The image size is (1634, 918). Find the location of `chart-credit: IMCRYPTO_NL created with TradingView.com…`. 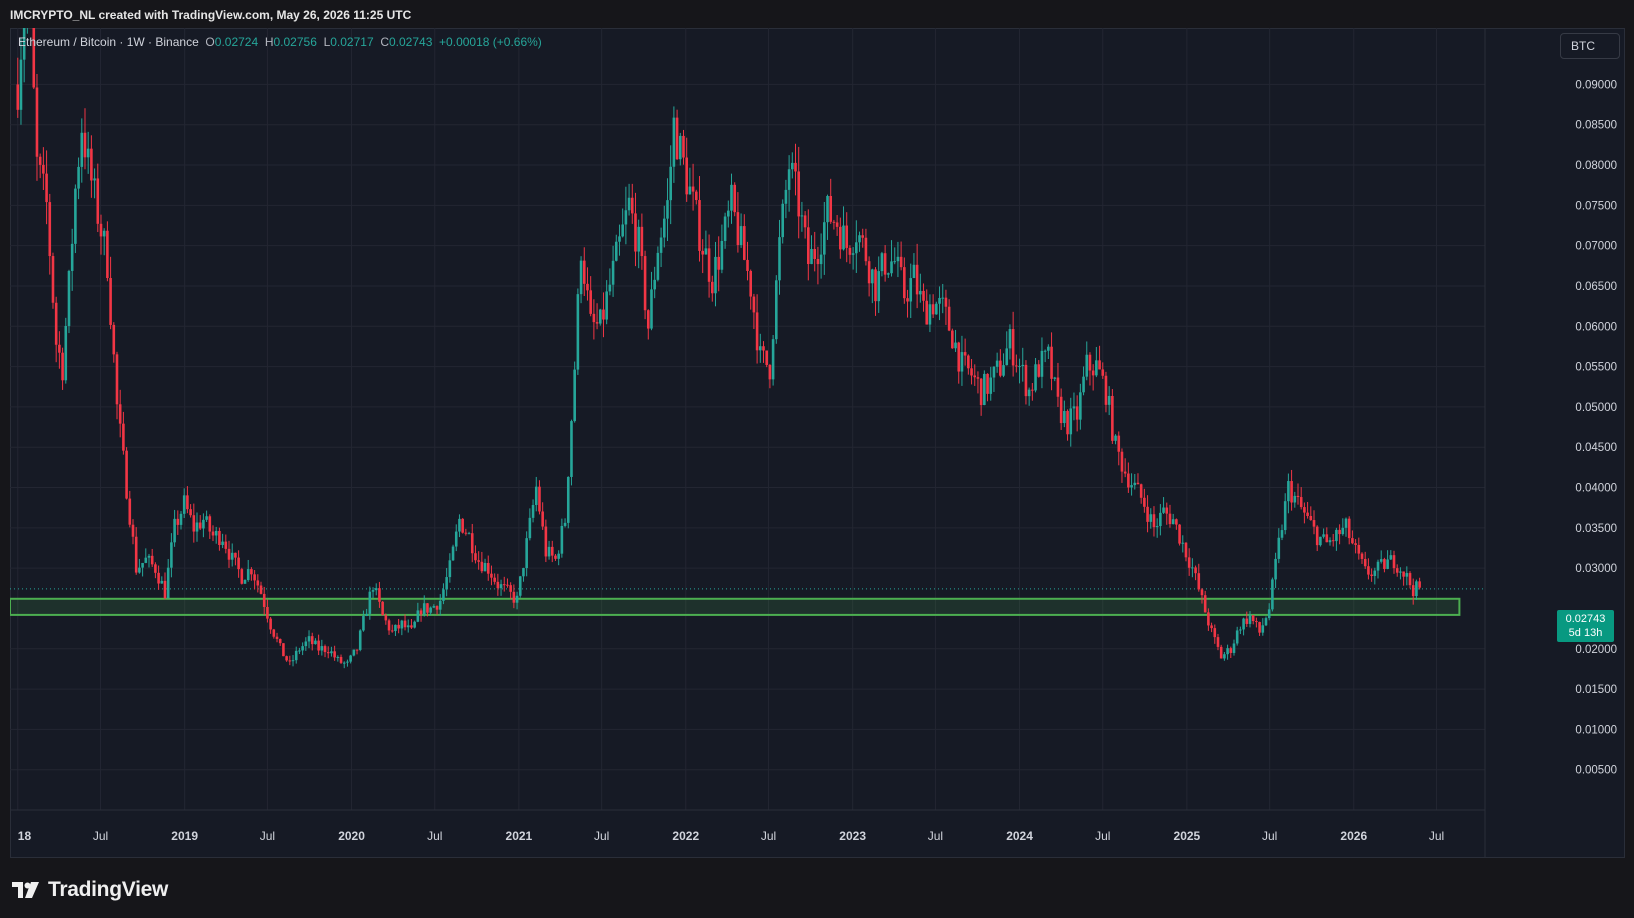

chart-credit: IMCRYPTO_NL created with TradingView.com… is located at coordinates (211, 15).